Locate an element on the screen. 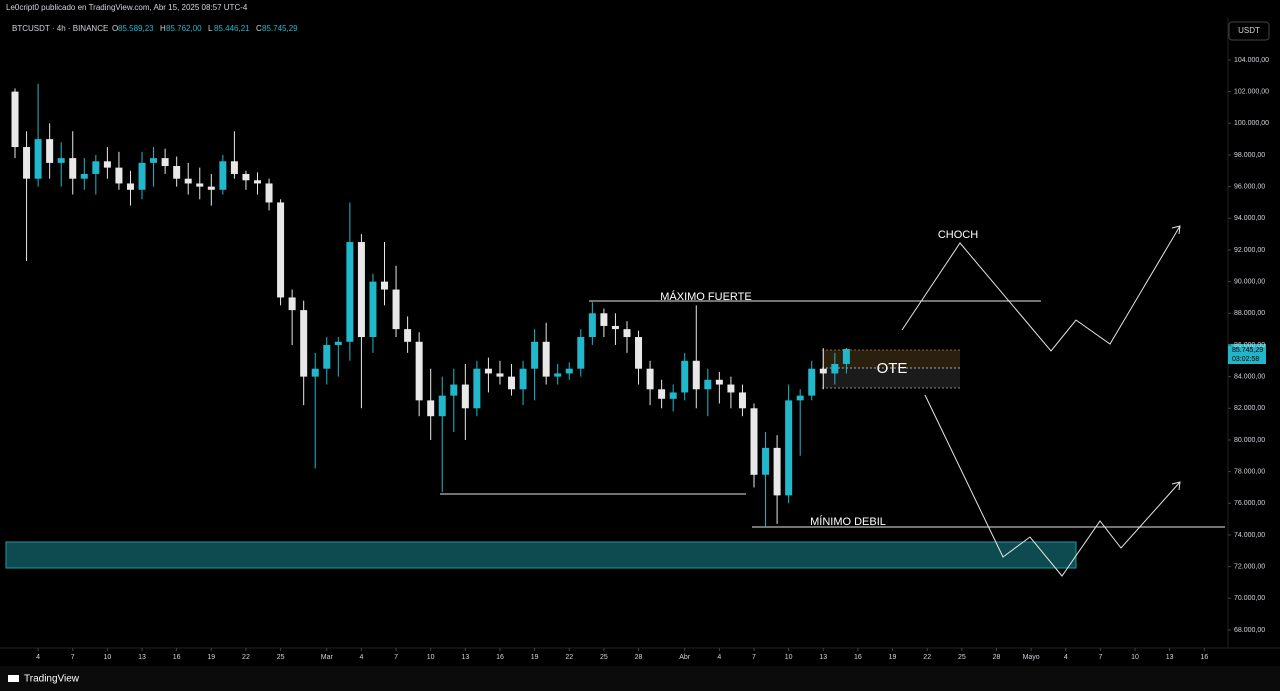  y-tick-label: 100.000,00 is located at coordinates (1251, 123).